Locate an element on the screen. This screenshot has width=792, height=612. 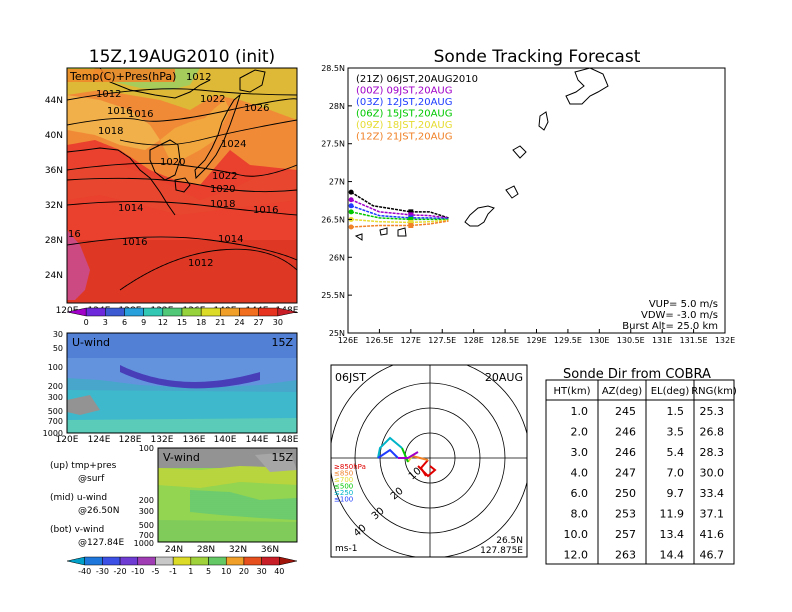
polar-hodograph: 10 20 30 40 is located at coordinates (429, 461).